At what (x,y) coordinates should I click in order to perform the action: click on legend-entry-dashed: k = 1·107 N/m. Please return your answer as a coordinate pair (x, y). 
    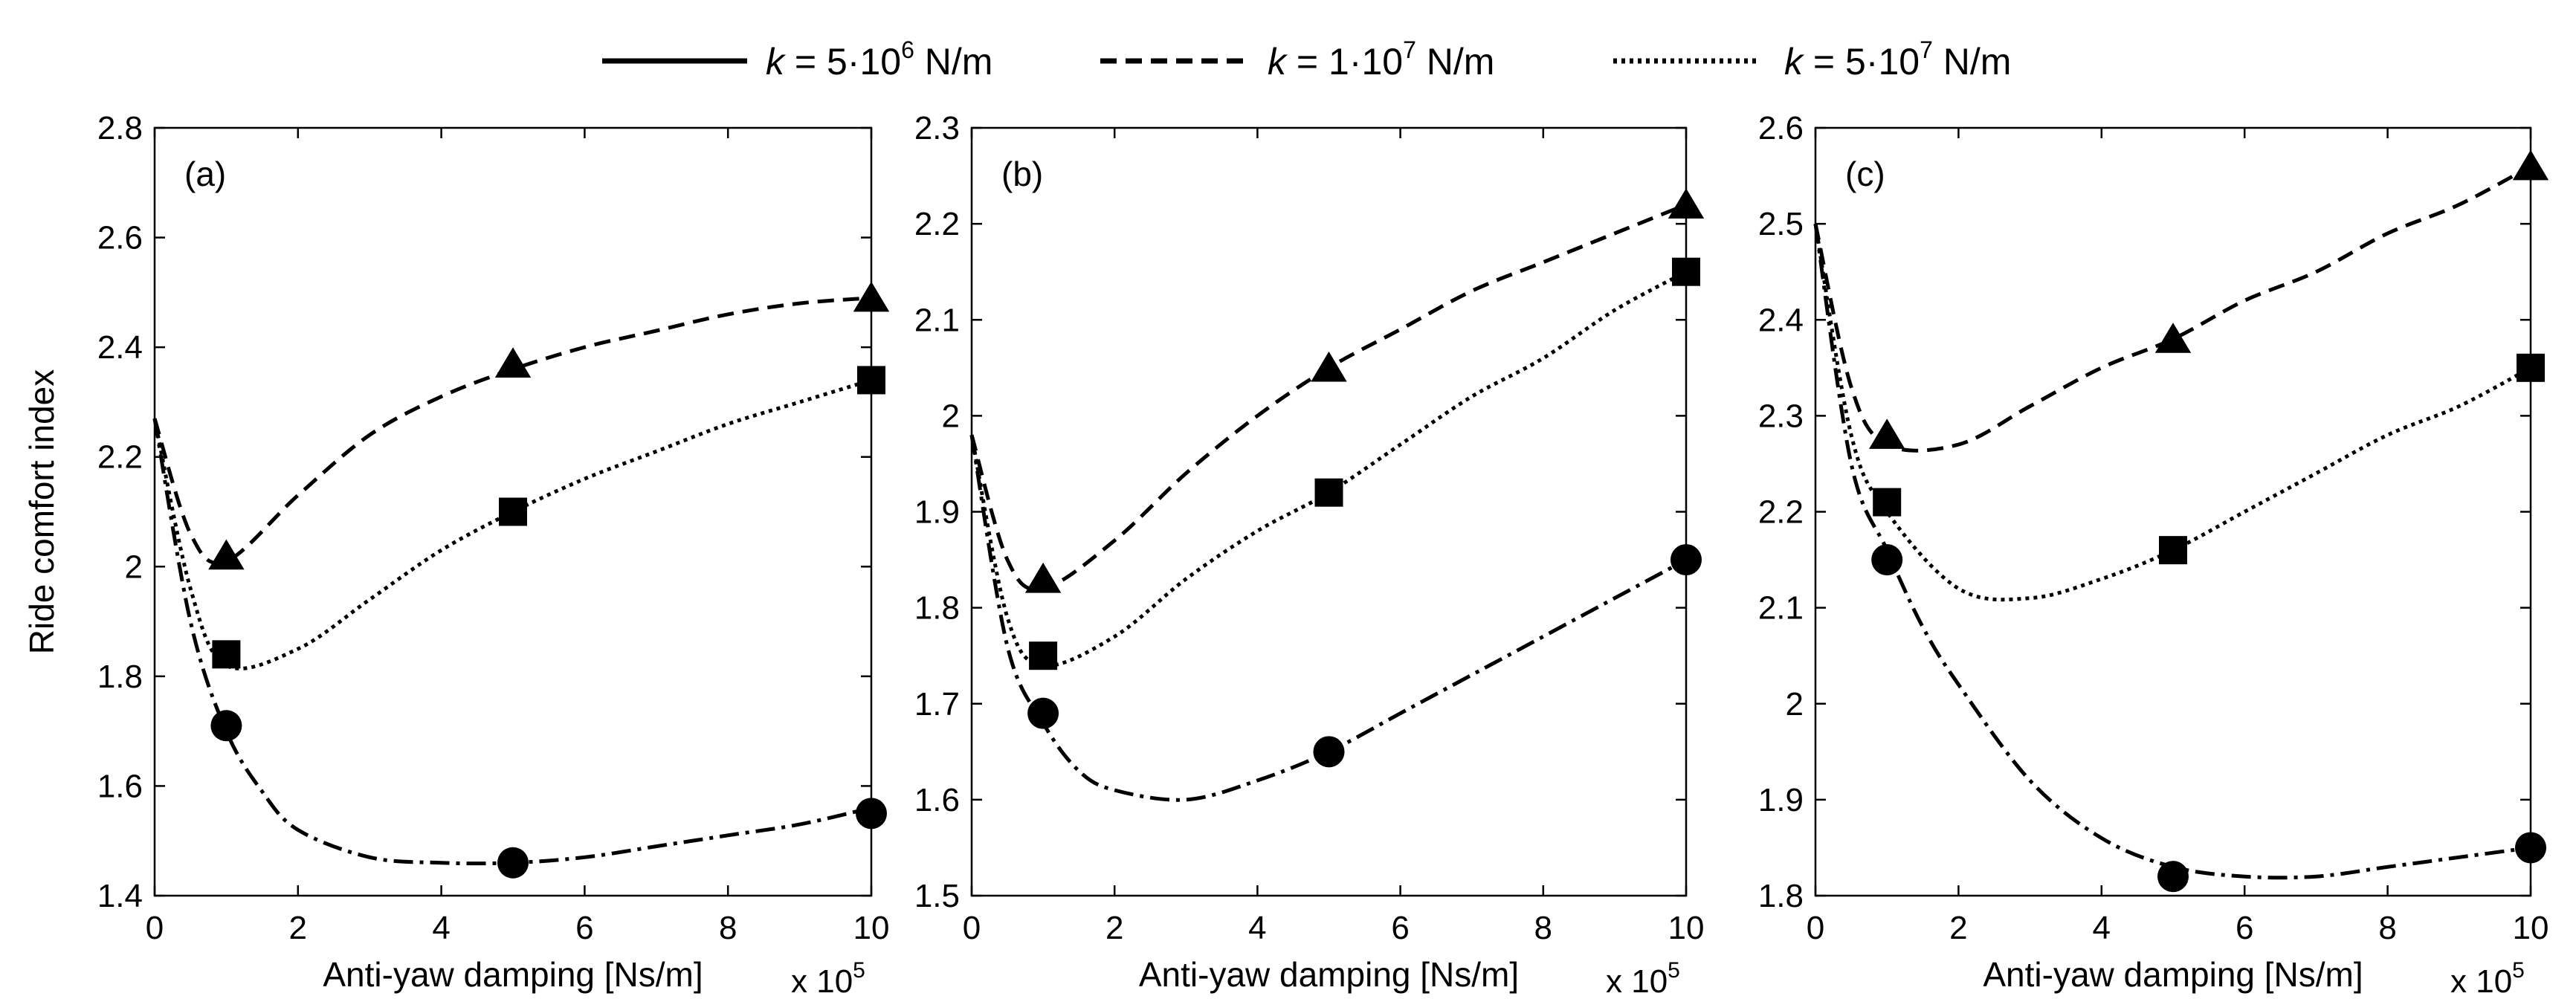
    Looking at the image, I should click on (1297, 60).